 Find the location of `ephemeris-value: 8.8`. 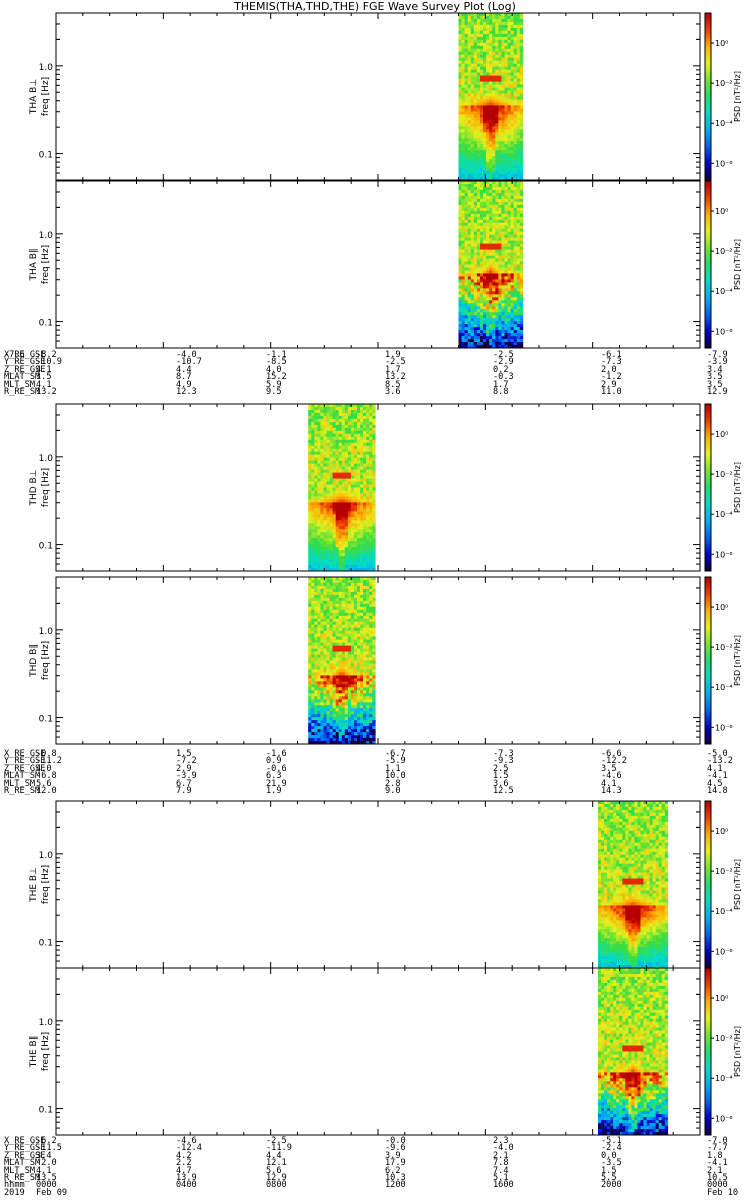

ephemeris-value: 8.8 is located at coordinates (501, 391).